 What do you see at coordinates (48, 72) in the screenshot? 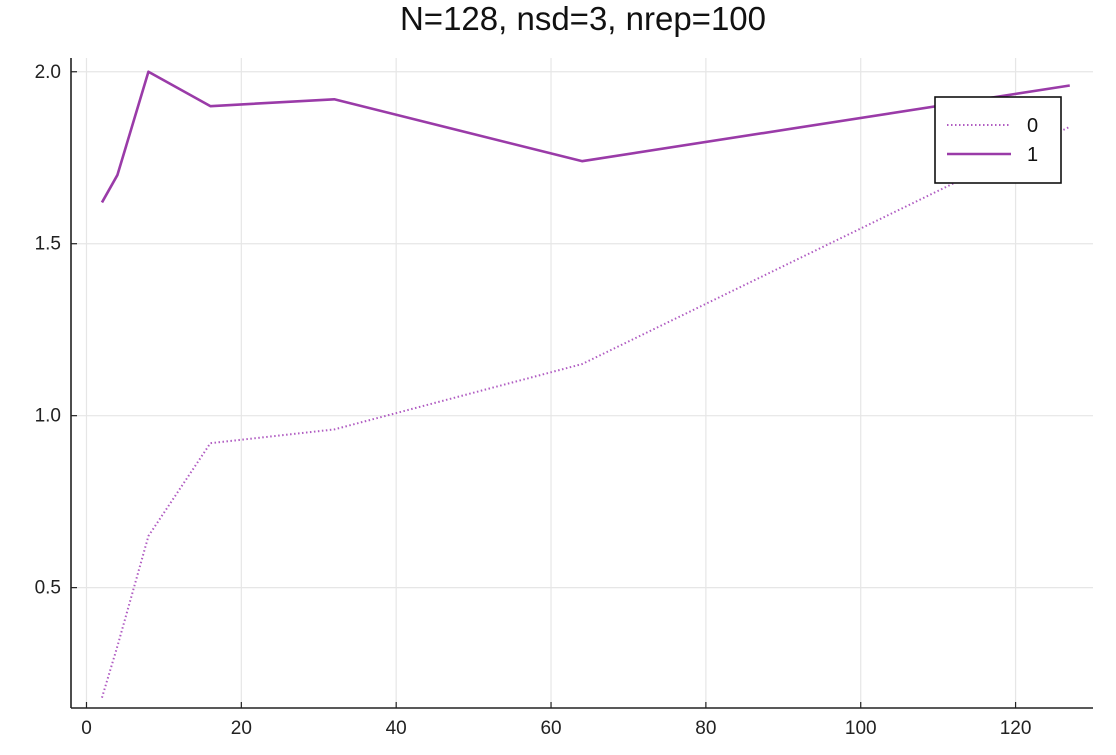
I see `y-tick-label: 2.0` at bounding box center [48, 72].